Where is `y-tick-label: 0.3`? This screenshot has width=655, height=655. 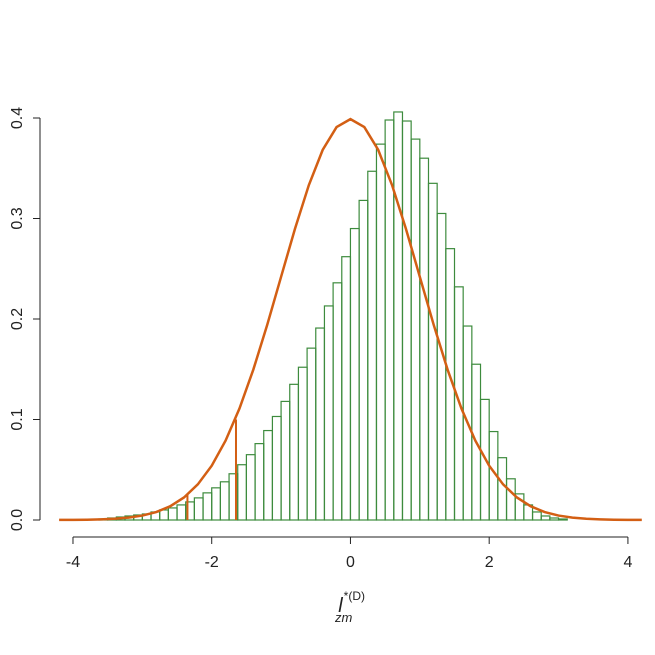
y-tick-label: 0.3 is located at coordinates (17, 218).